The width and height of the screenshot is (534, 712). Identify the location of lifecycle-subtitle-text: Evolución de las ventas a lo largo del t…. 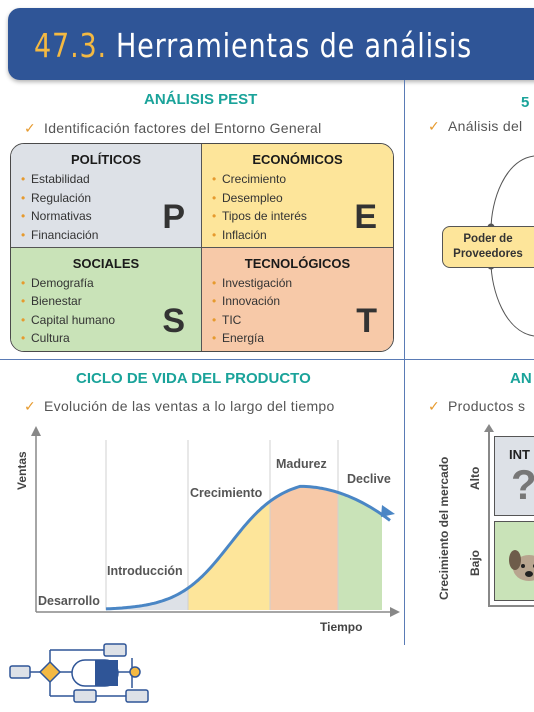
(189, 406).